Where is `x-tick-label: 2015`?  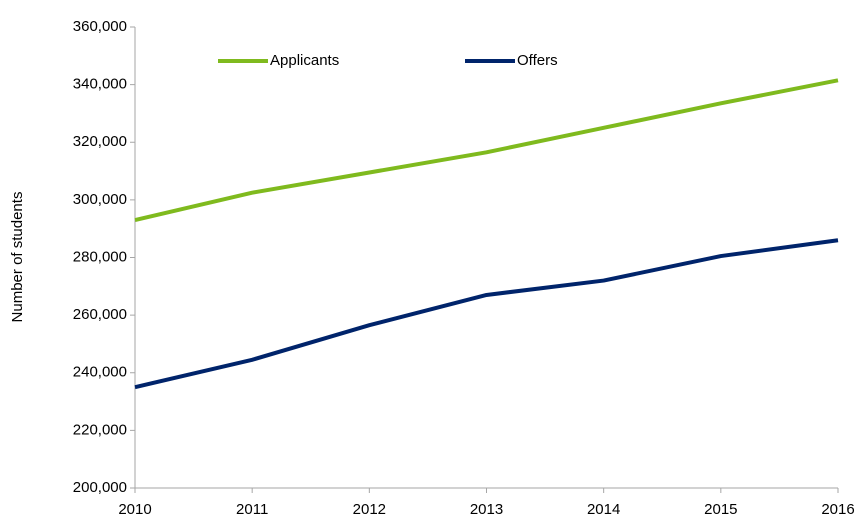 x-tick-label: 2015 is located at coordinates (720, 509).